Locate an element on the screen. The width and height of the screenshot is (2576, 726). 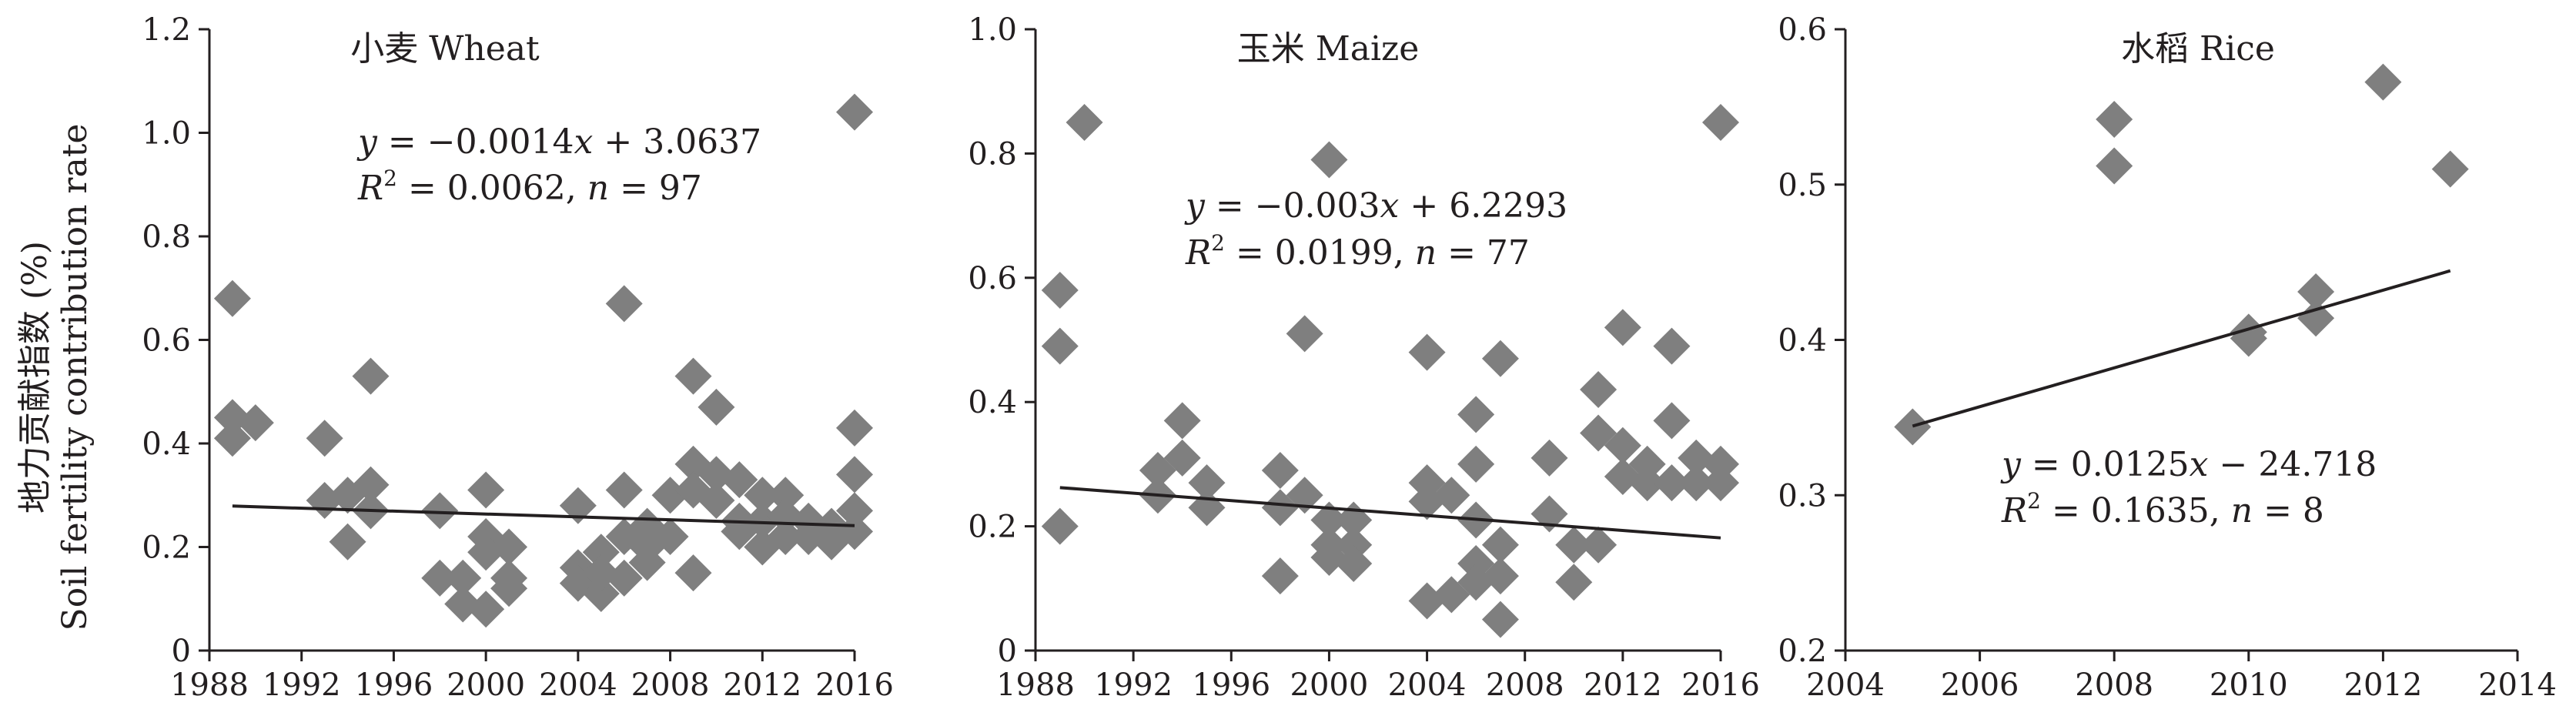
y-axis-label-cn: 地力贡献指数 (%) is located at coordinates (35, 377).